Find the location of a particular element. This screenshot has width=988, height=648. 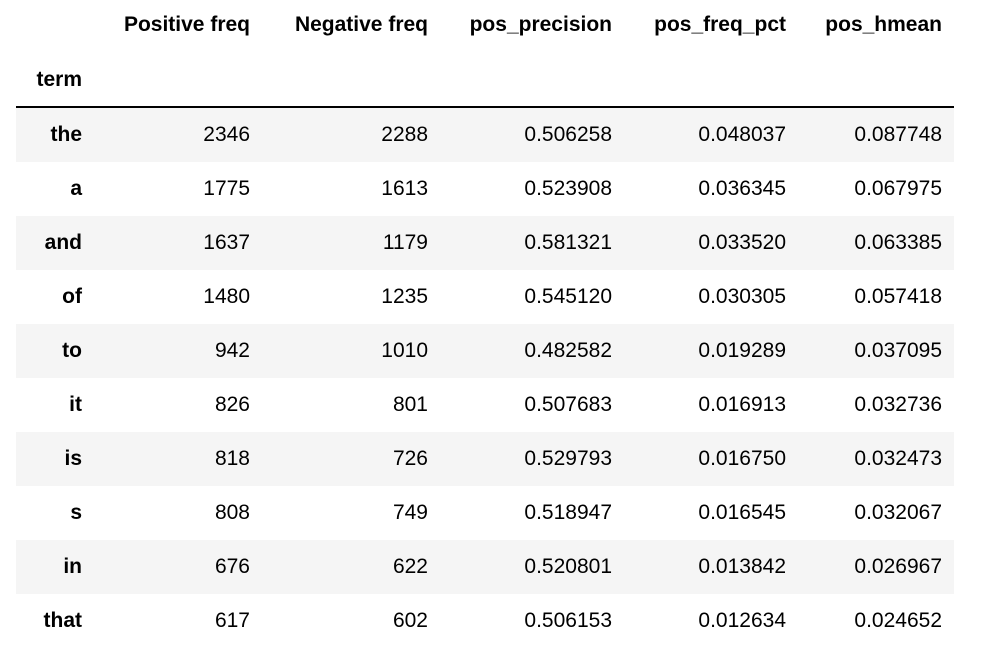

cell-value: 1775 is located at coordinates (226, 188).